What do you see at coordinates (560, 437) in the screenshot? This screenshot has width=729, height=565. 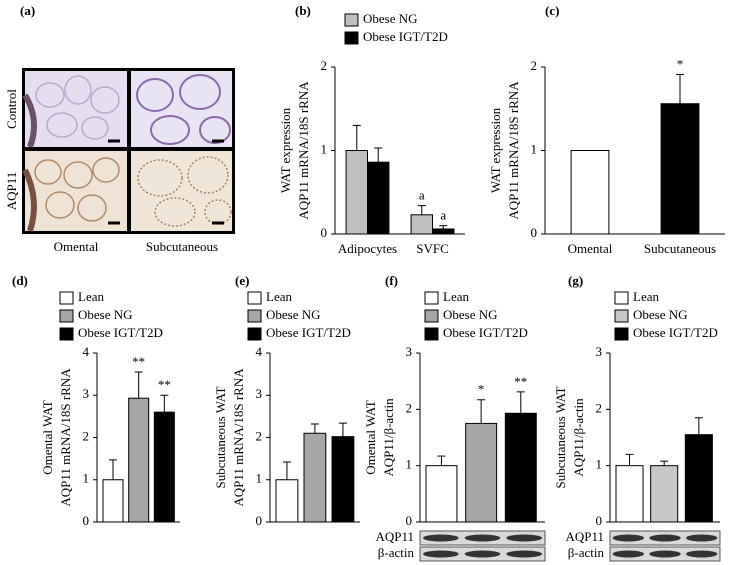 I see `y-axis-label: Subcutaneous WAT` at bounding box center [560, 437].